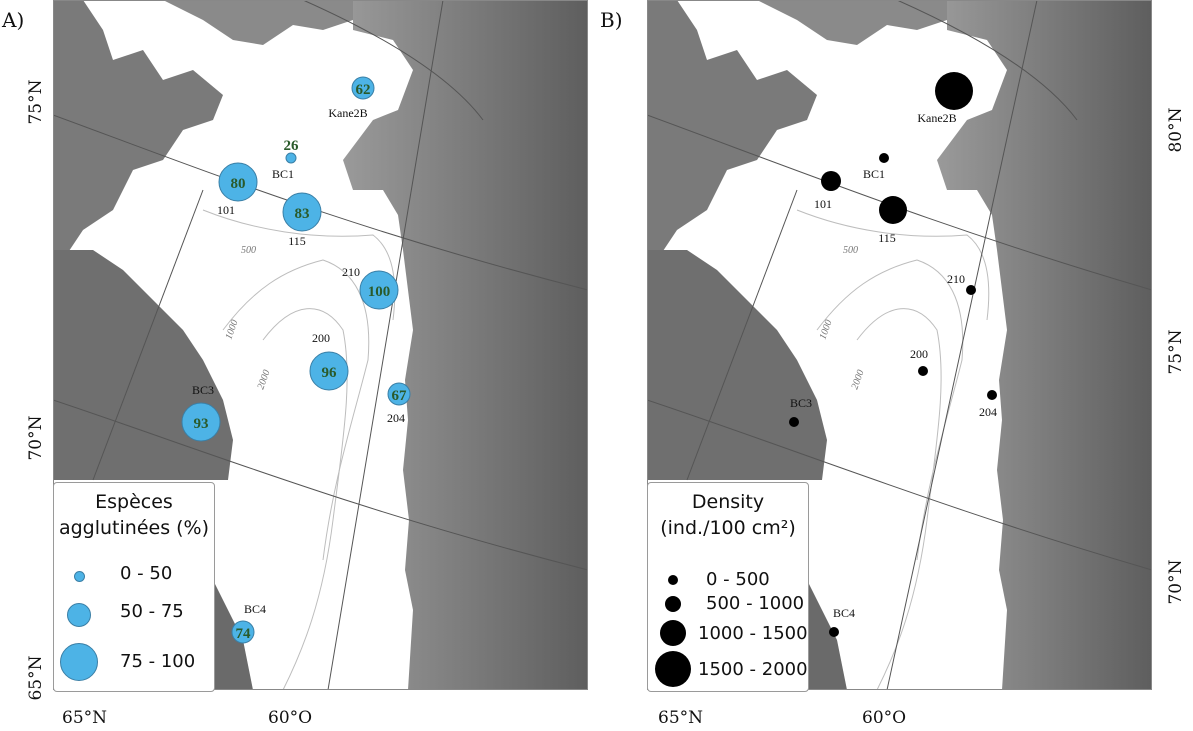 The width and height of the screenshot is (1193, 731). Describe the element at coordinates (611, 20) in the screenshot. I see `panel-b-letter: B)` at that location.